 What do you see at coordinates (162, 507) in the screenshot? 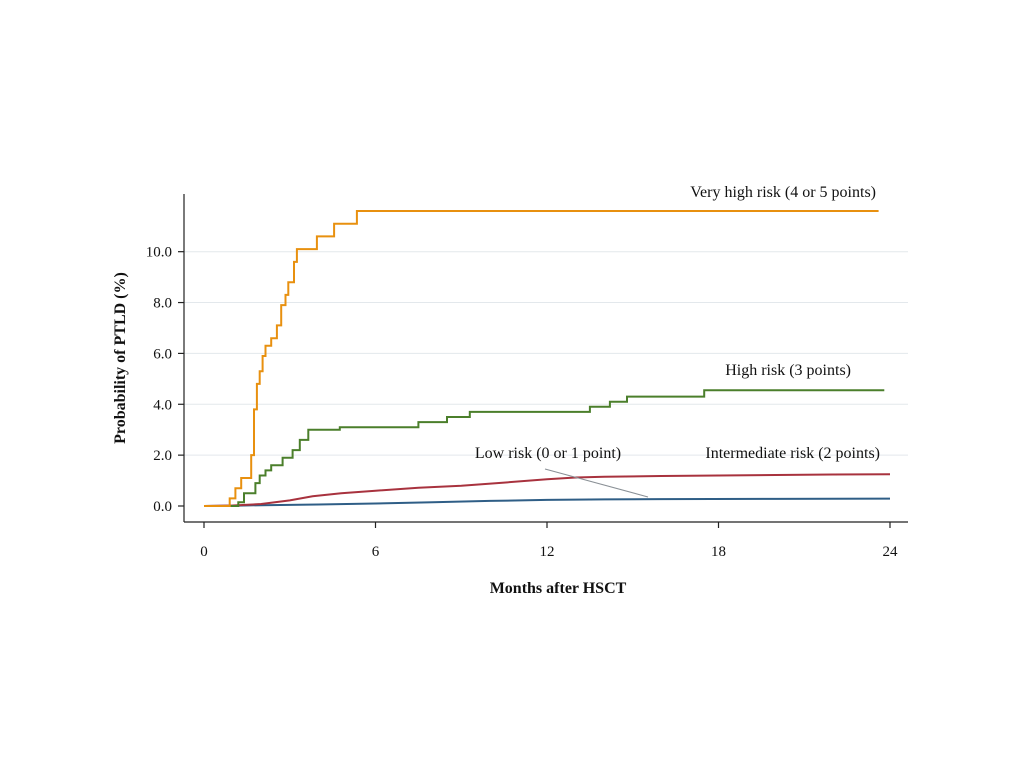
I see `y-tick-label: 0.0` at bounding box center [162, 507].